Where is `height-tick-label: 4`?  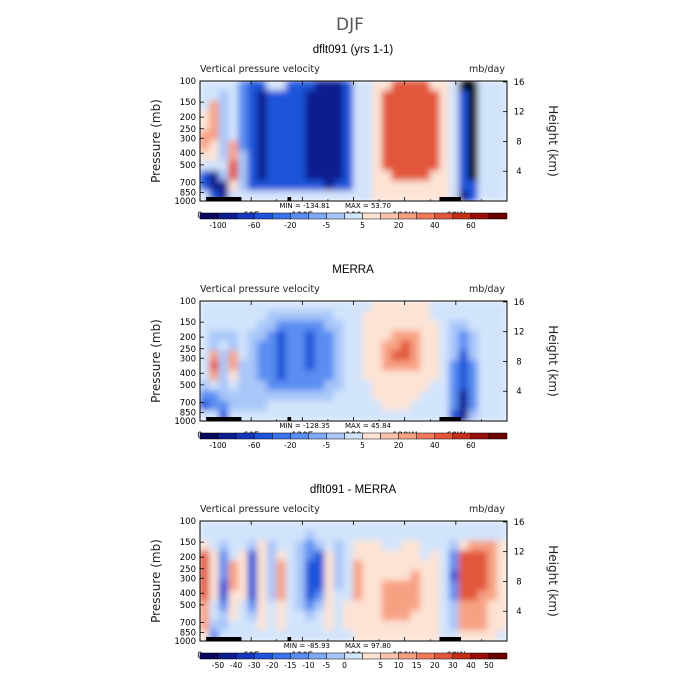 height-tick-label: 4 is located at coordinates (518, 612).